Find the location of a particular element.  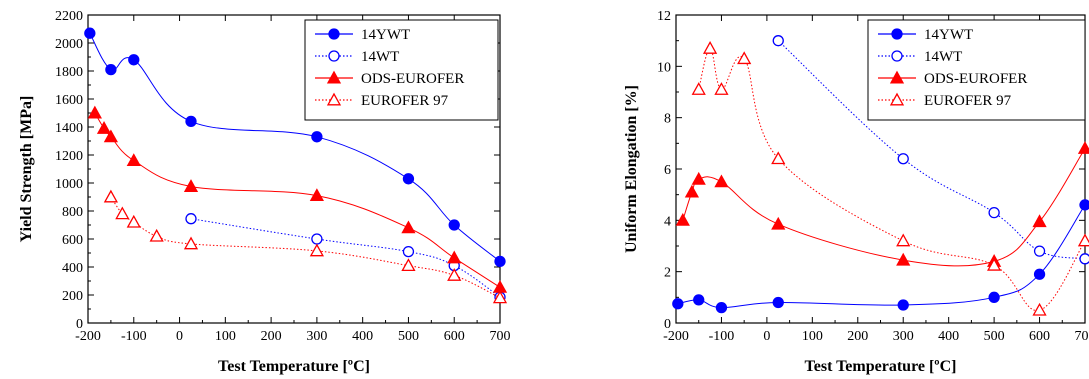

x-tick-label: 0 is located at coordinates (766, 336).